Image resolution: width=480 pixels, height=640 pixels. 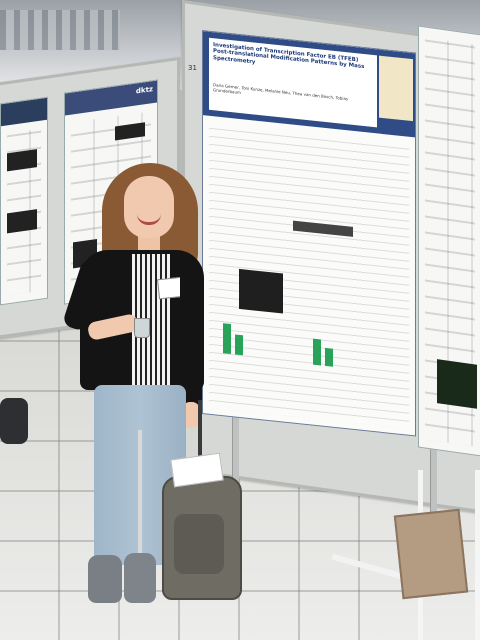 What do you see at coordinates (60, 30) in the screenshot?
I see `background-windows` at bounding box center [60, 30].